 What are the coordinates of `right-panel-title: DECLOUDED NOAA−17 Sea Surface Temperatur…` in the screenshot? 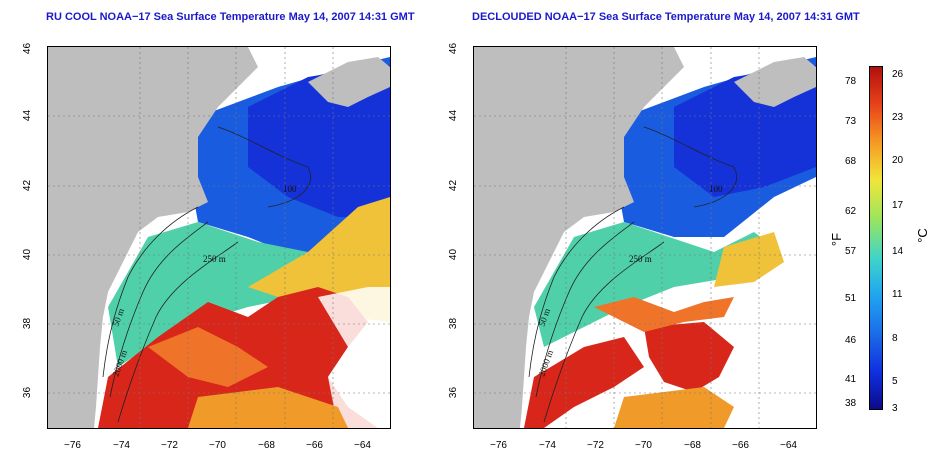 It's located at (666, 17).